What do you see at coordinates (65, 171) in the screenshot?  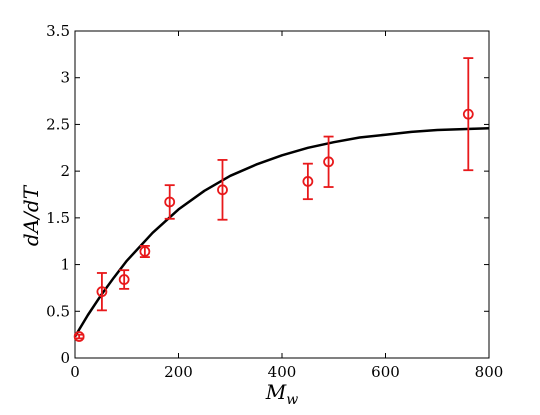 I see `y-tick-label: 2` at bounding box center [65, 171].